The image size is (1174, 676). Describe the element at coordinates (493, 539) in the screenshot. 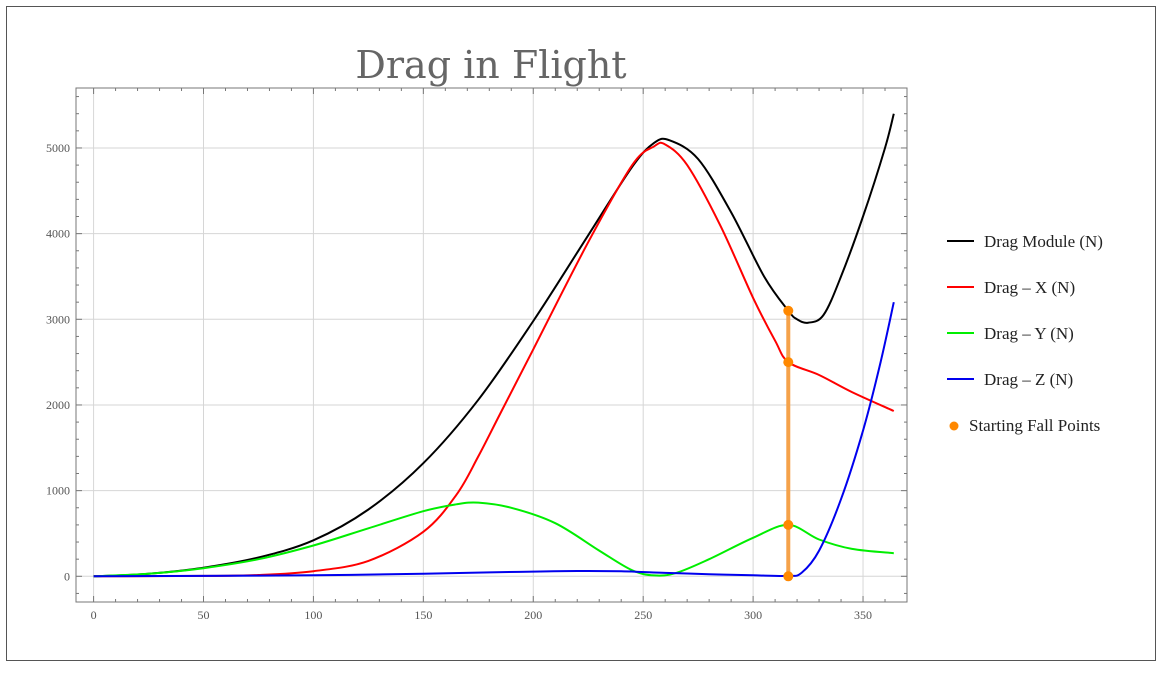

I see `series-line` at that location.